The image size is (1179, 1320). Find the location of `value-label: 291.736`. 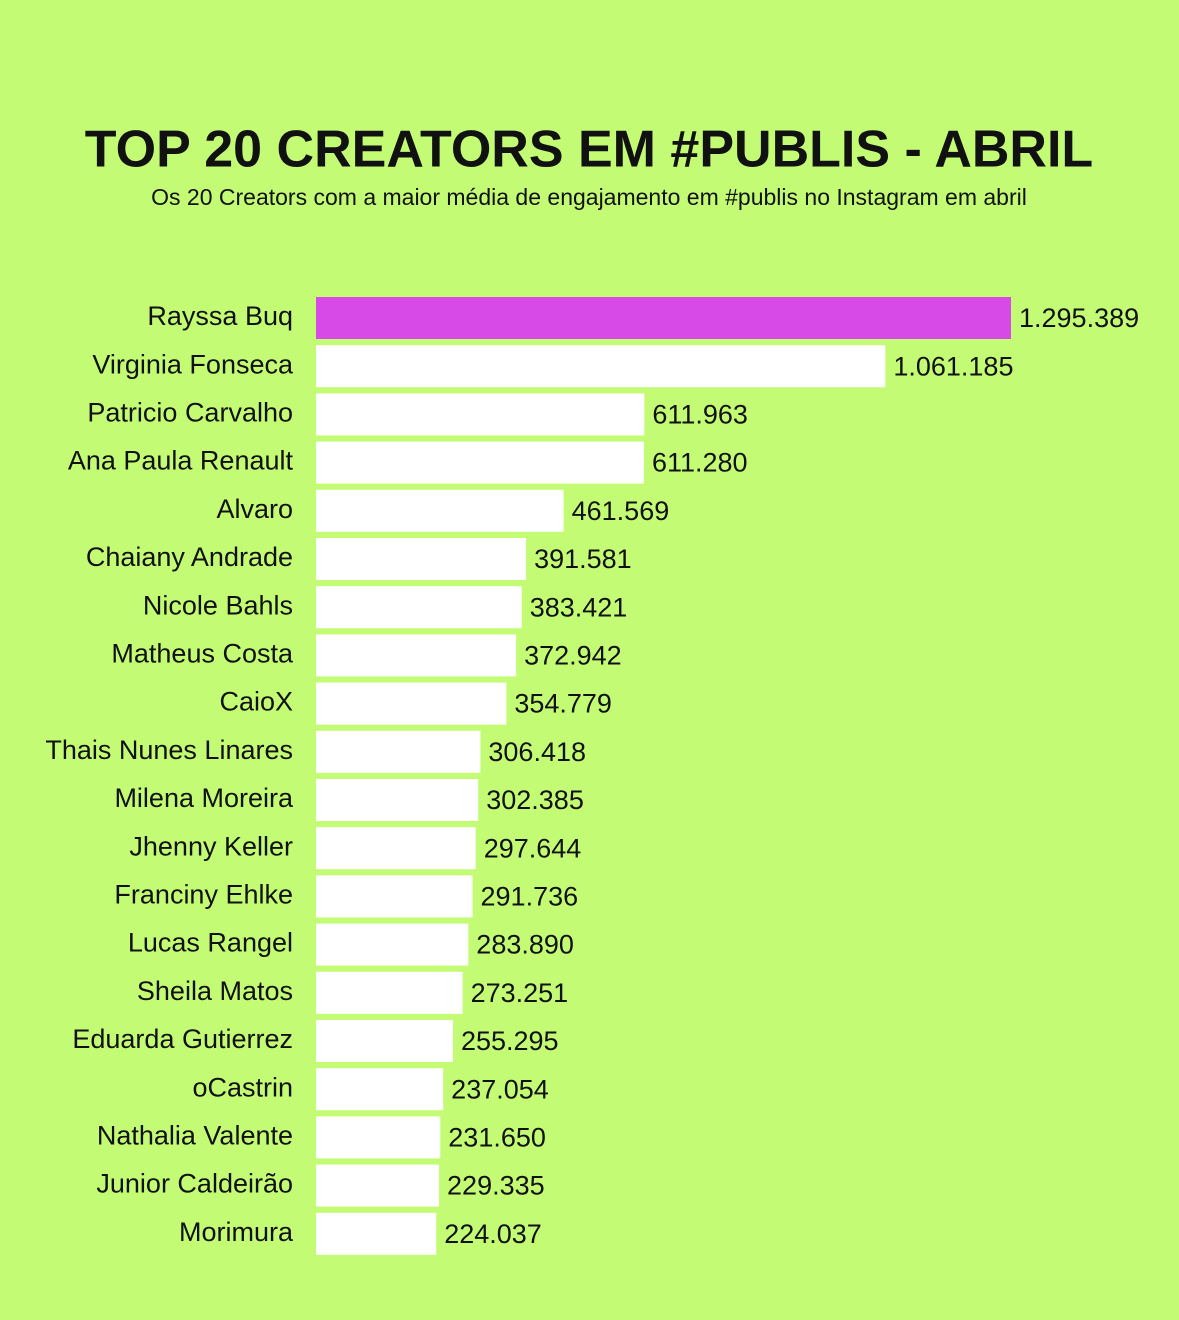

value-label: 291.736 is located at coordinates (530, 897).